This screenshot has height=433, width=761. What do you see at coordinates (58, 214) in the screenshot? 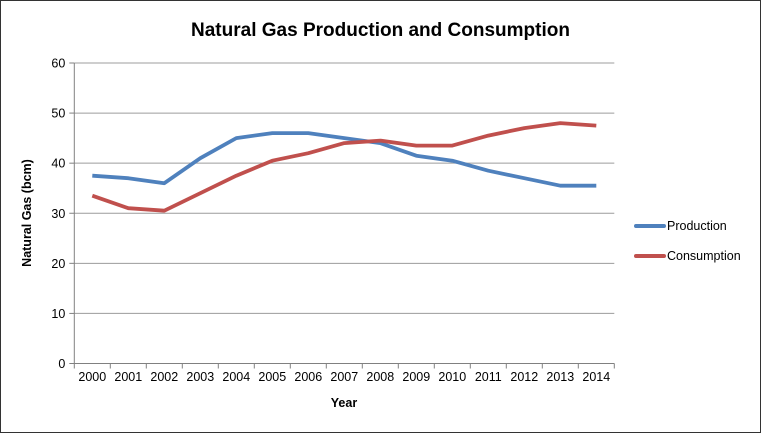
I see `y-tick-label-30: 30` at bounding box center [58, 214].